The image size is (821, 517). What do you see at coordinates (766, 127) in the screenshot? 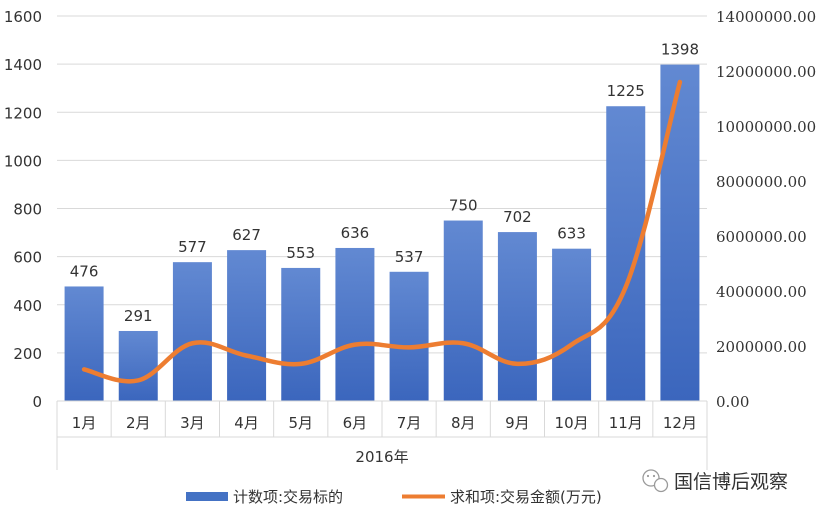
I see `right-axis-tick-label: 10000000.00` at bounding box center [766, 127].